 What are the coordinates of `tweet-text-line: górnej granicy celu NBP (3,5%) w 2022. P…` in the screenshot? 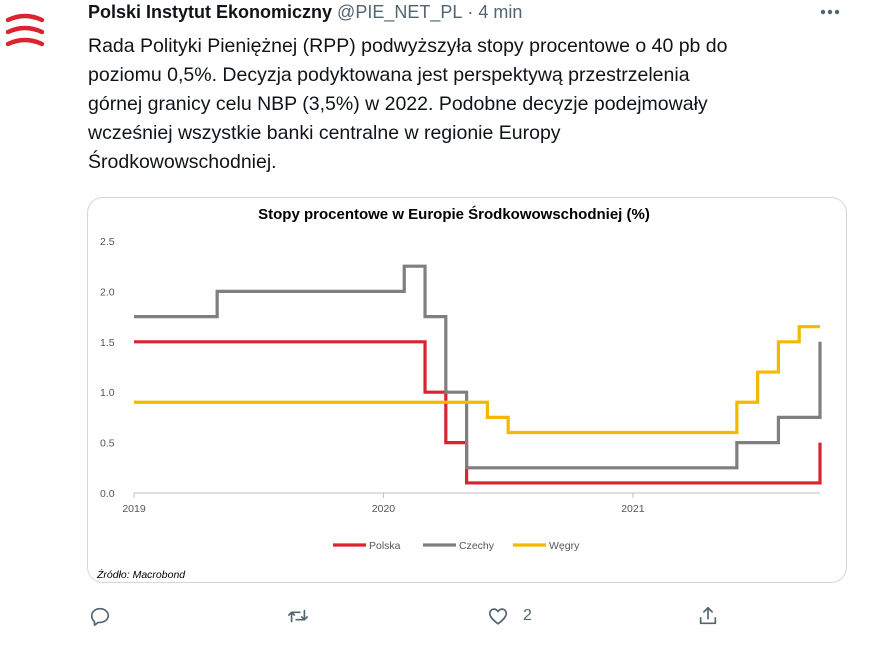 It's located at (398, 104).